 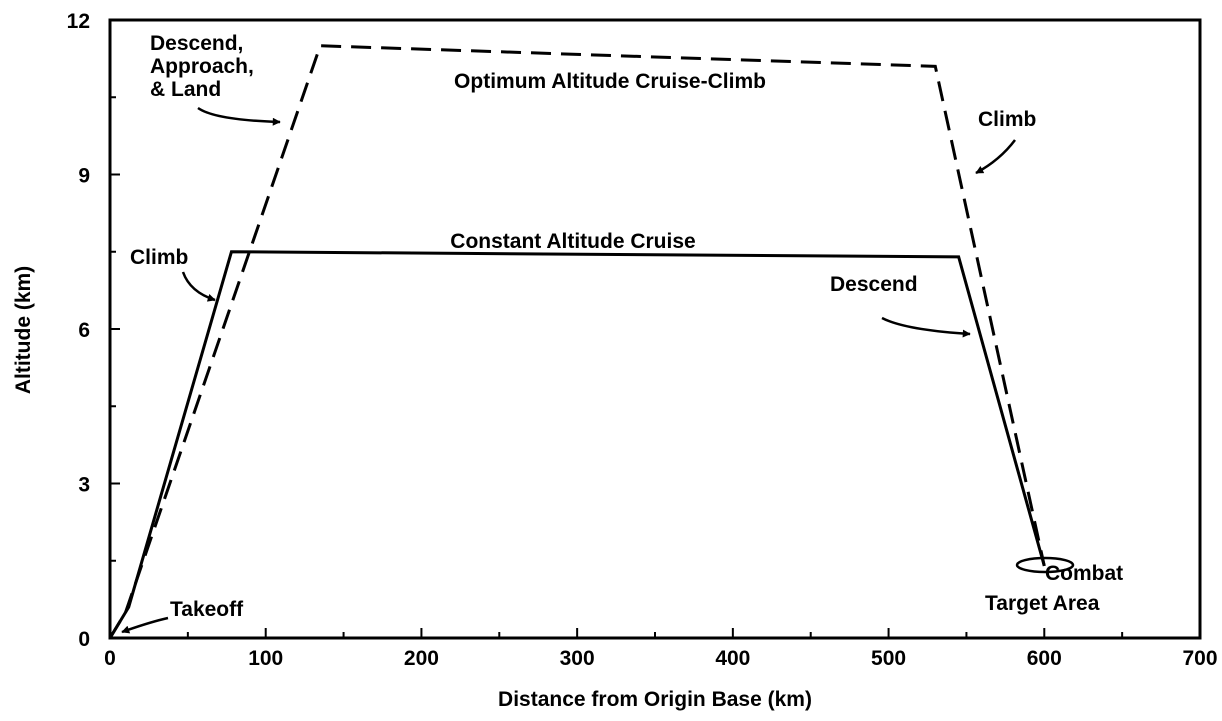 I want to click on x-tick-label: 200, so click(x=421, y=658).